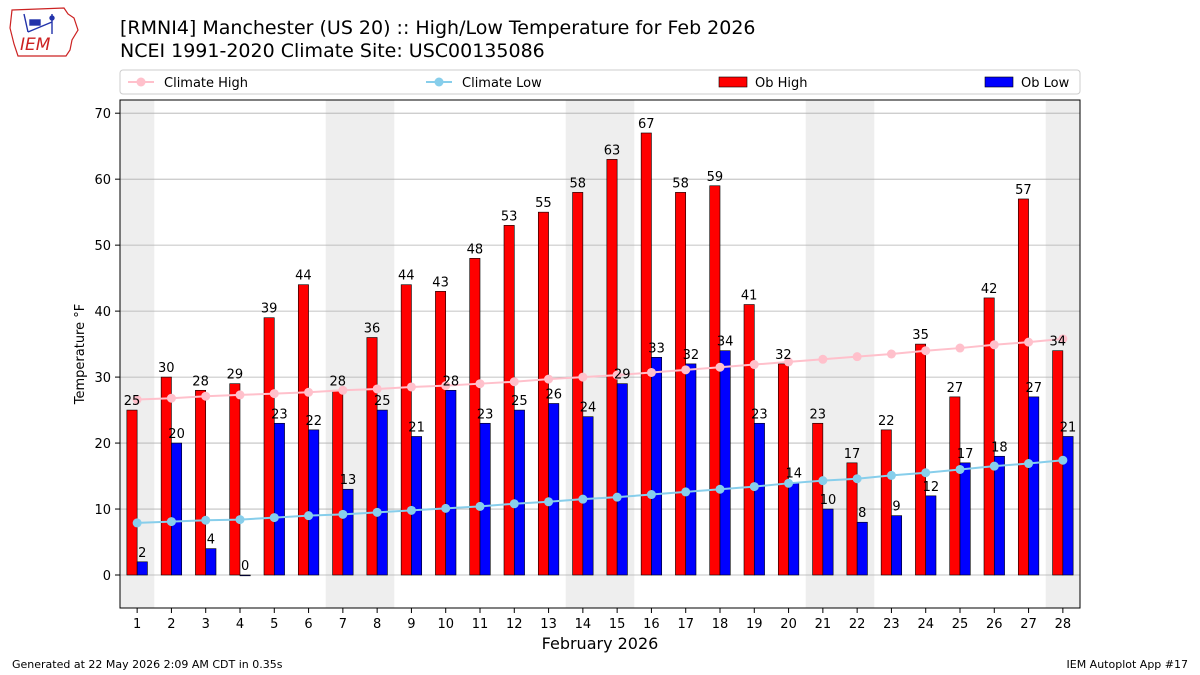  I want to click on x-tick-label: 13, so click(548, 624).